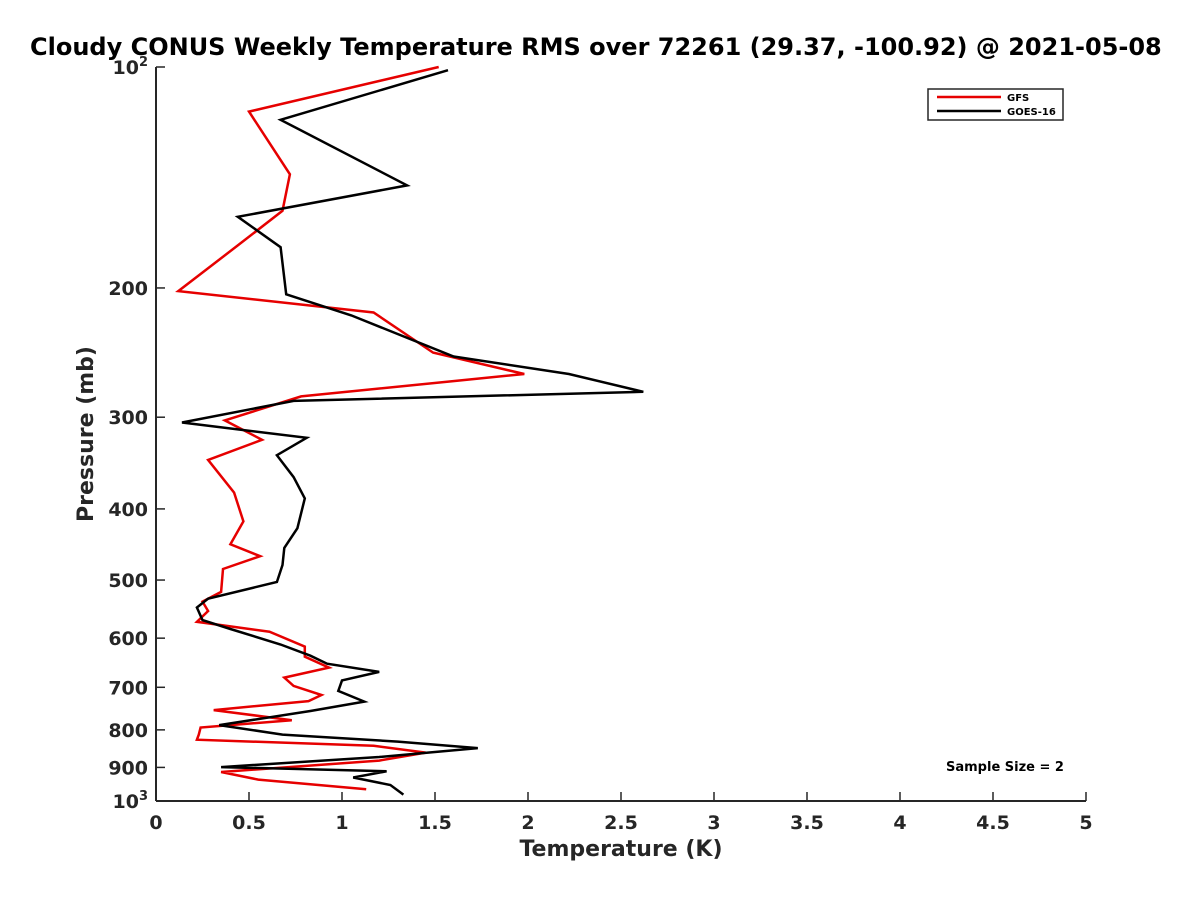 The height and width of the screenshot is (900, 1200). Describe the element at coordinates (435, 823) in the screenshot. I see `x-tick-label: 1.5` at that location.